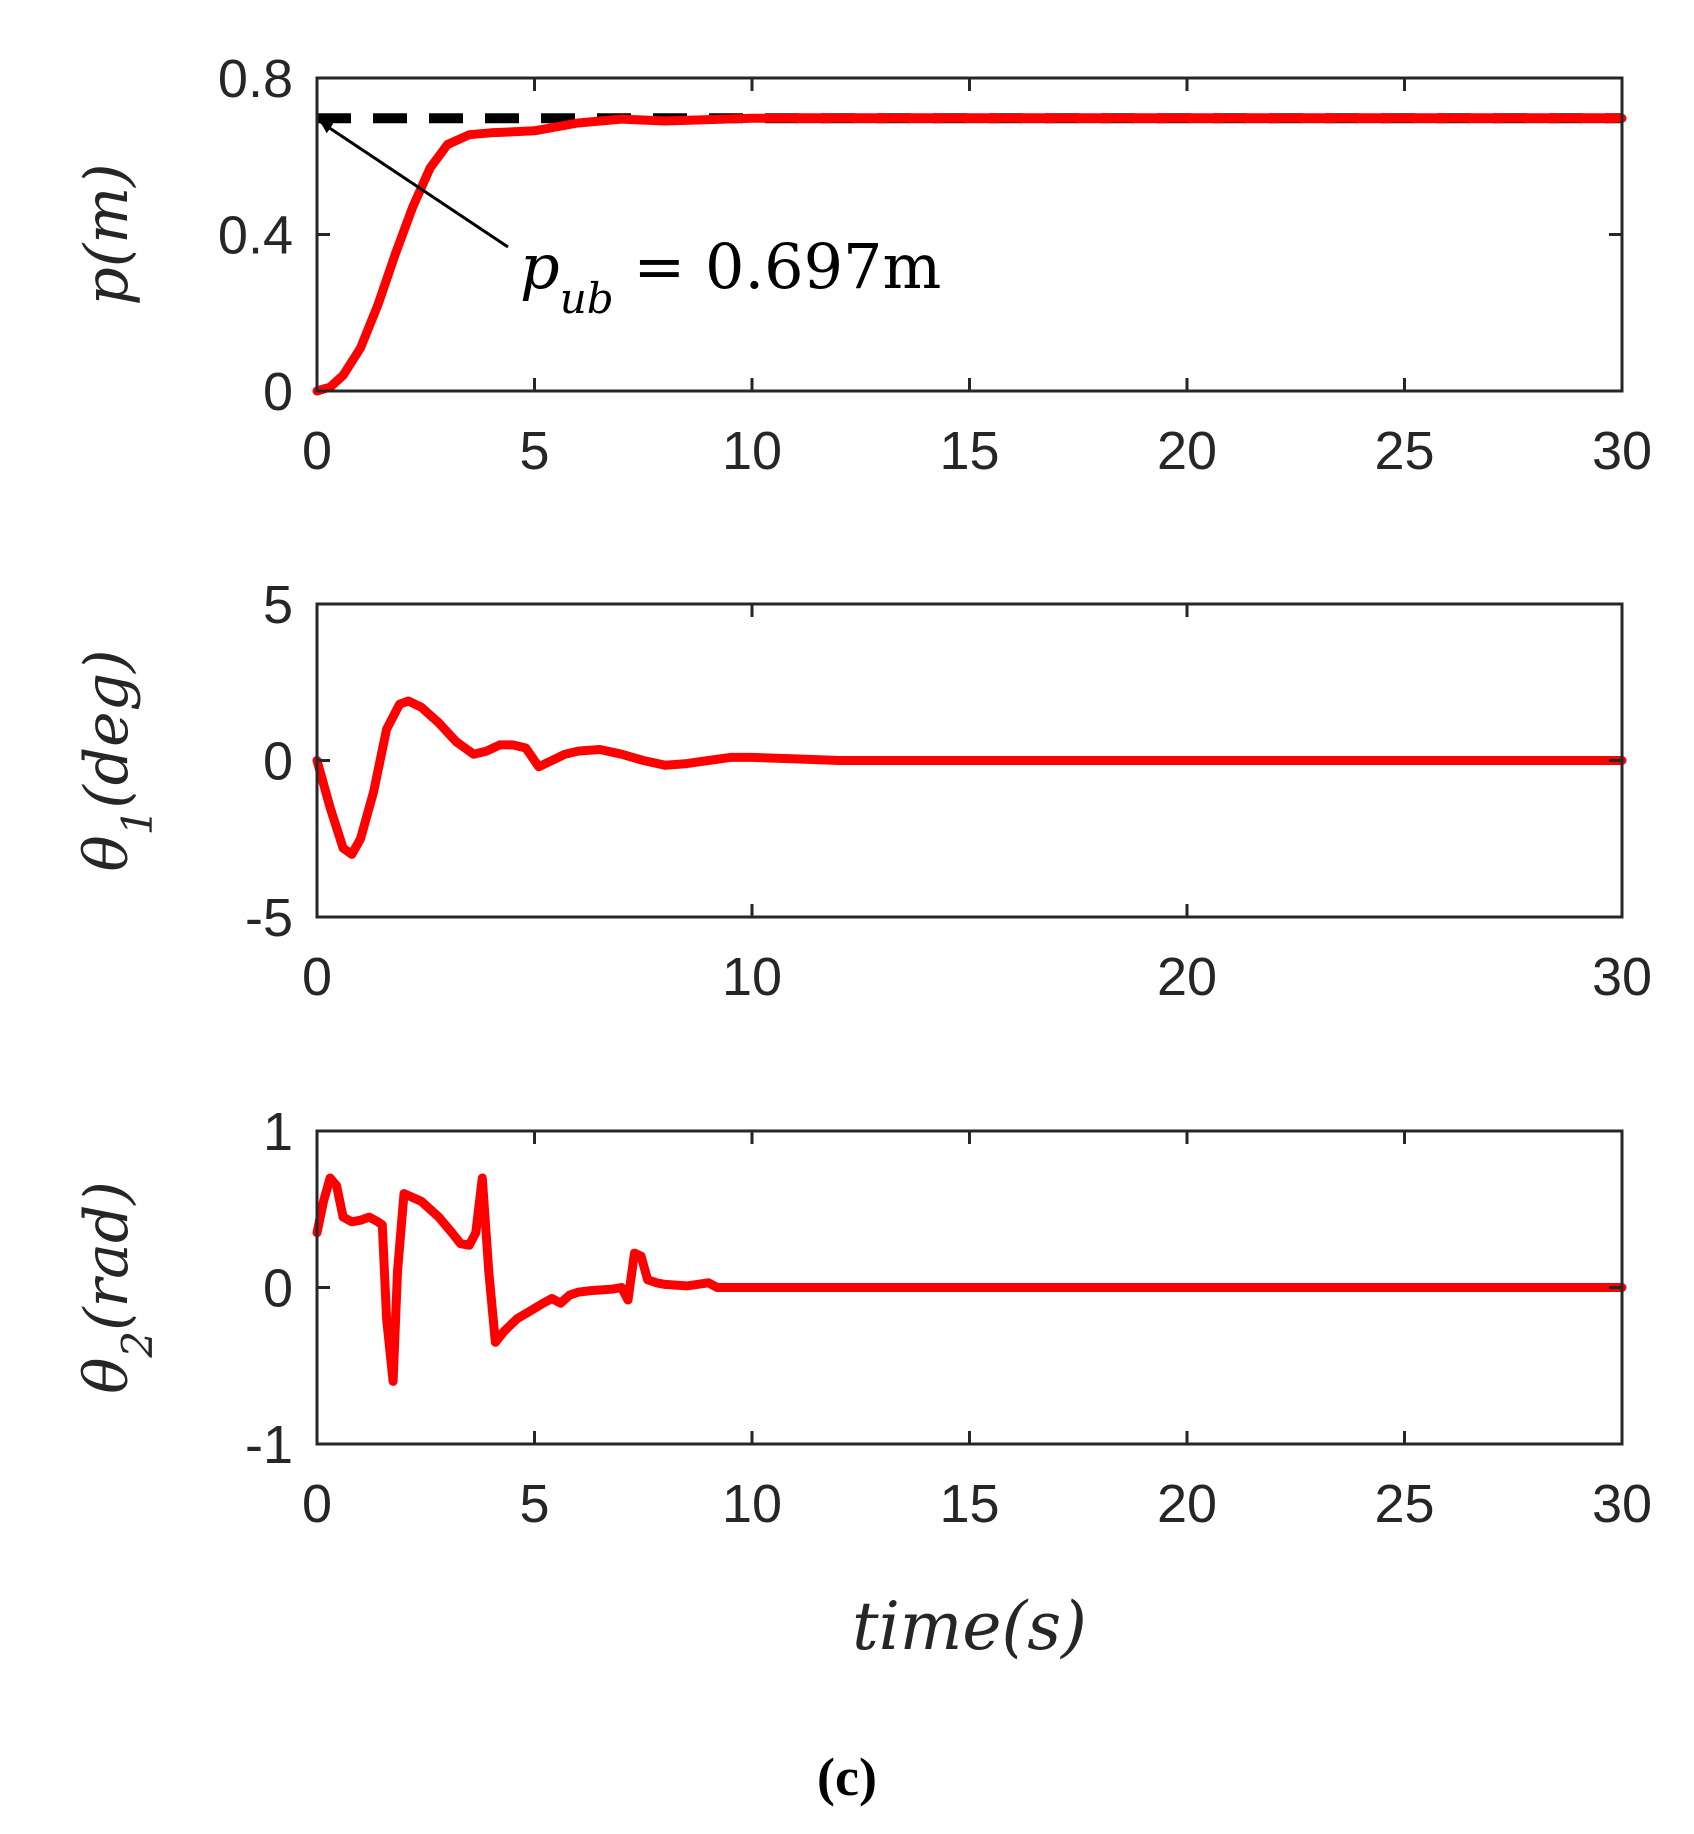 This screenshot has width=1694, height=1834. Describe the element at coordinates (278, 605) in the screenshot. I see `y-tick-label: 5` at that location.